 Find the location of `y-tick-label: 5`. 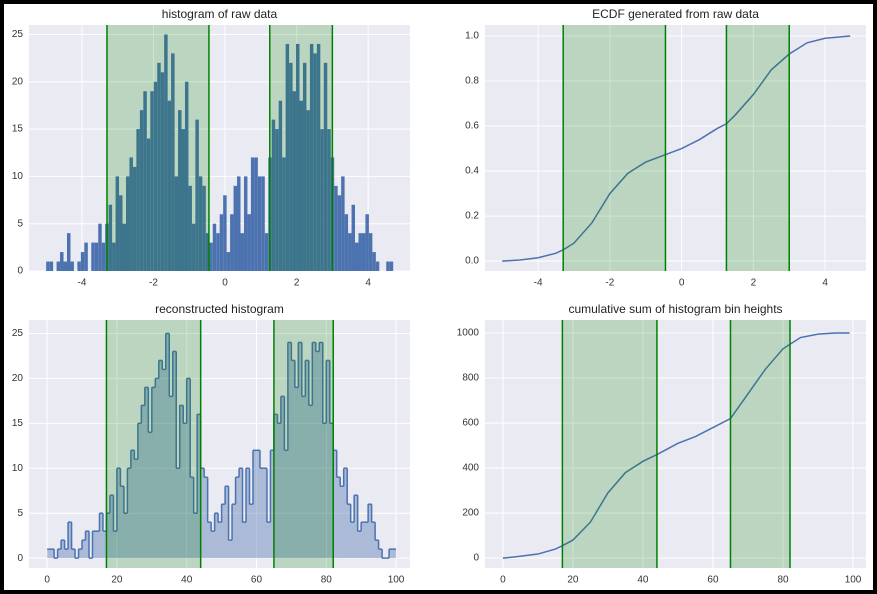

y-tick-label: 5 is located at coordinates (20, 223).